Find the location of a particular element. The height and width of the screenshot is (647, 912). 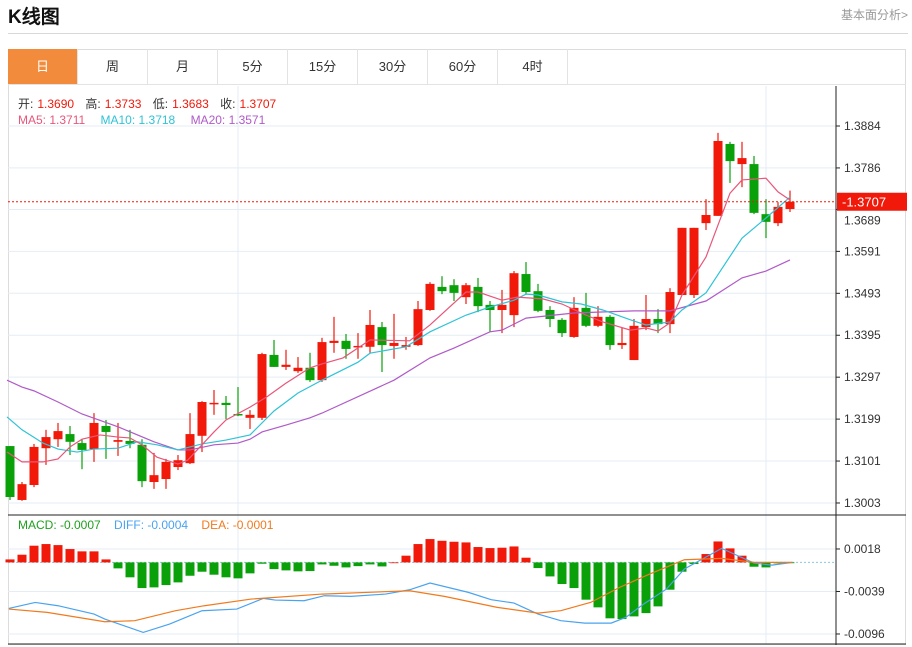

tab-month: 月 is located at coordinates (183, 66).